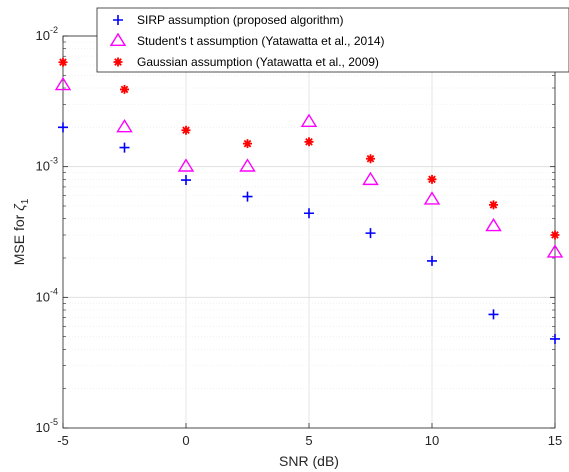 This screenshot has width=569, height=472. What do you see at coordinates (47, 230) in the screenshot?
I see `y-tick-labels: 10⁻⁵ 10⁻⁴ 10⁻³ 10⁻²` at bounding box center [47, 230].